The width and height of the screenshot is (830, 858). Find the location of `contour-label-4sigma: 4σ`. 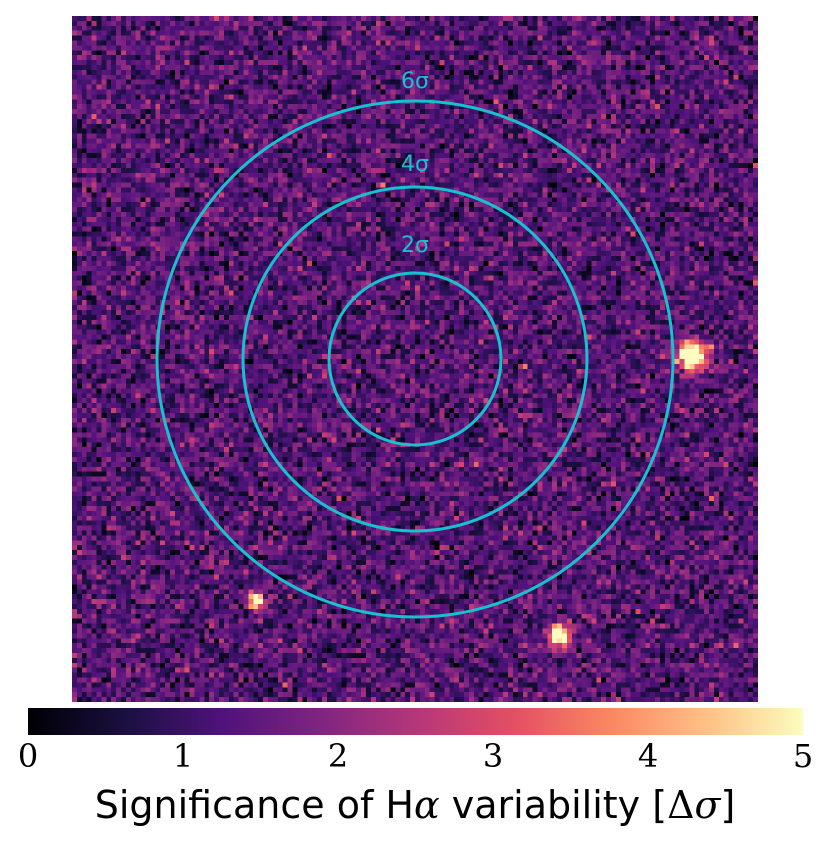

contour-label-4sigma: 4σ is located at coordinates (415, 164).